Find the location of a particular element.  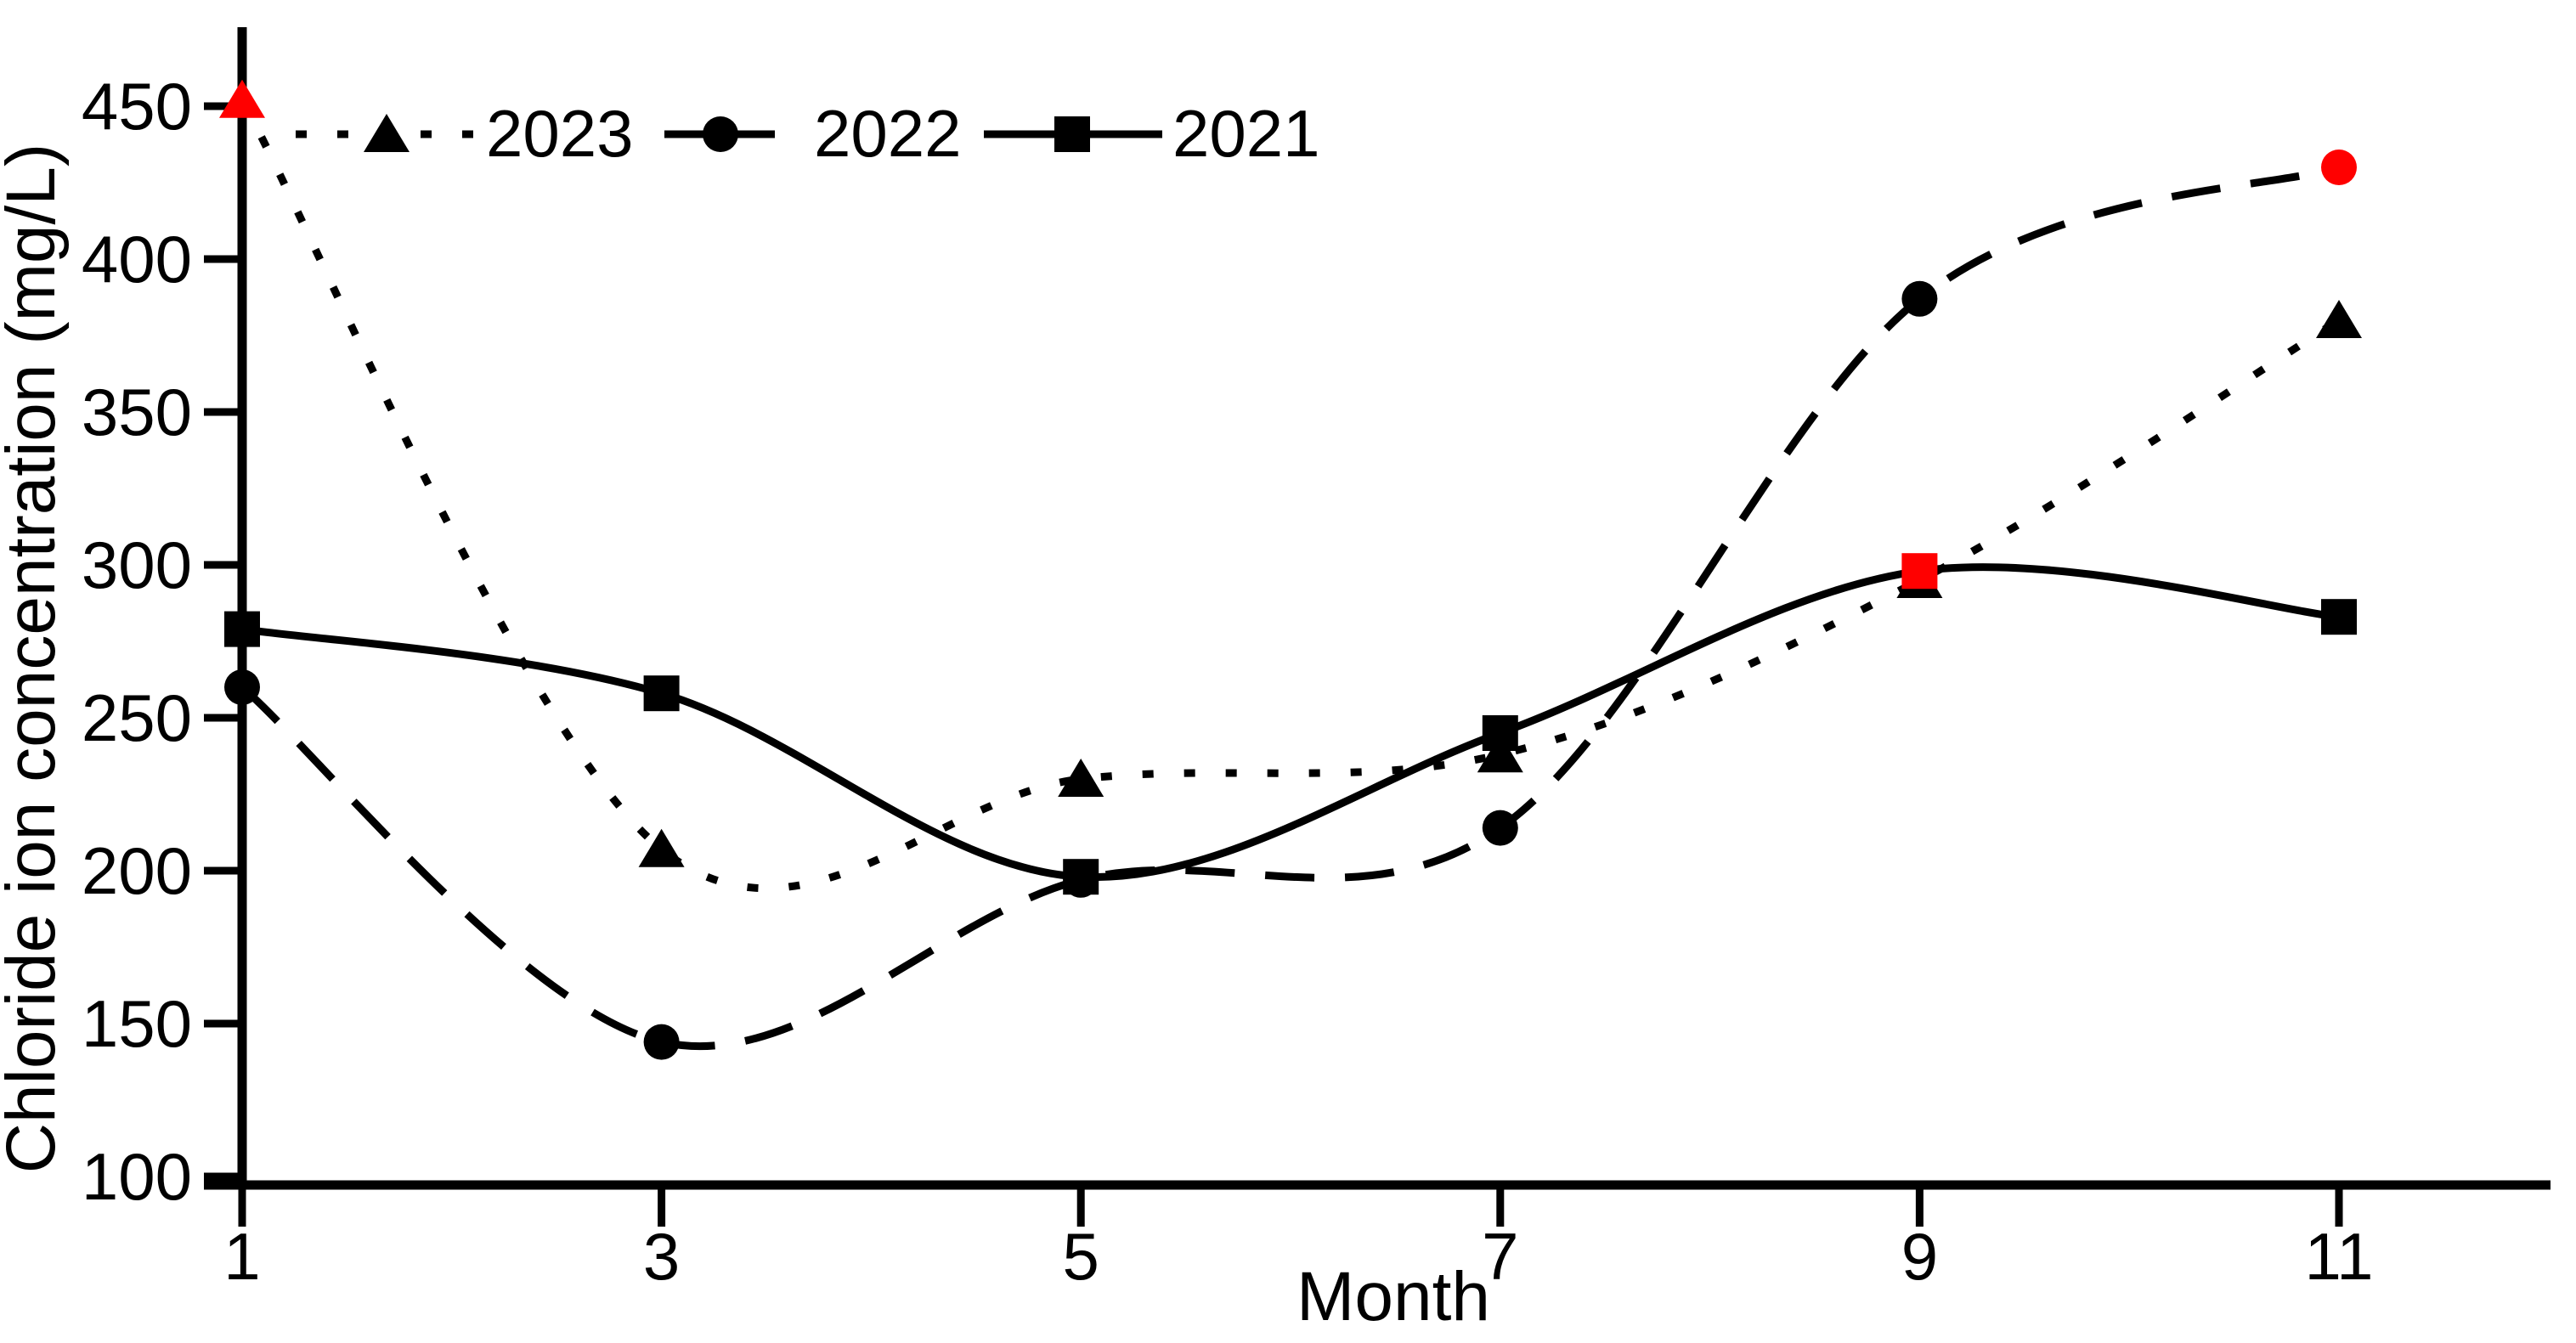

y-tick-label: 200 is located at coordinates (137, 870).